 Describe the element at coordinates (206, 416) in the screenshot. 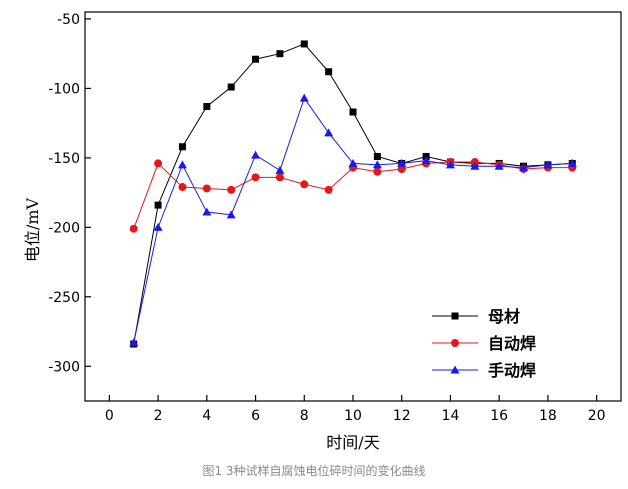

I see `x-tick-label: 4` at that location.